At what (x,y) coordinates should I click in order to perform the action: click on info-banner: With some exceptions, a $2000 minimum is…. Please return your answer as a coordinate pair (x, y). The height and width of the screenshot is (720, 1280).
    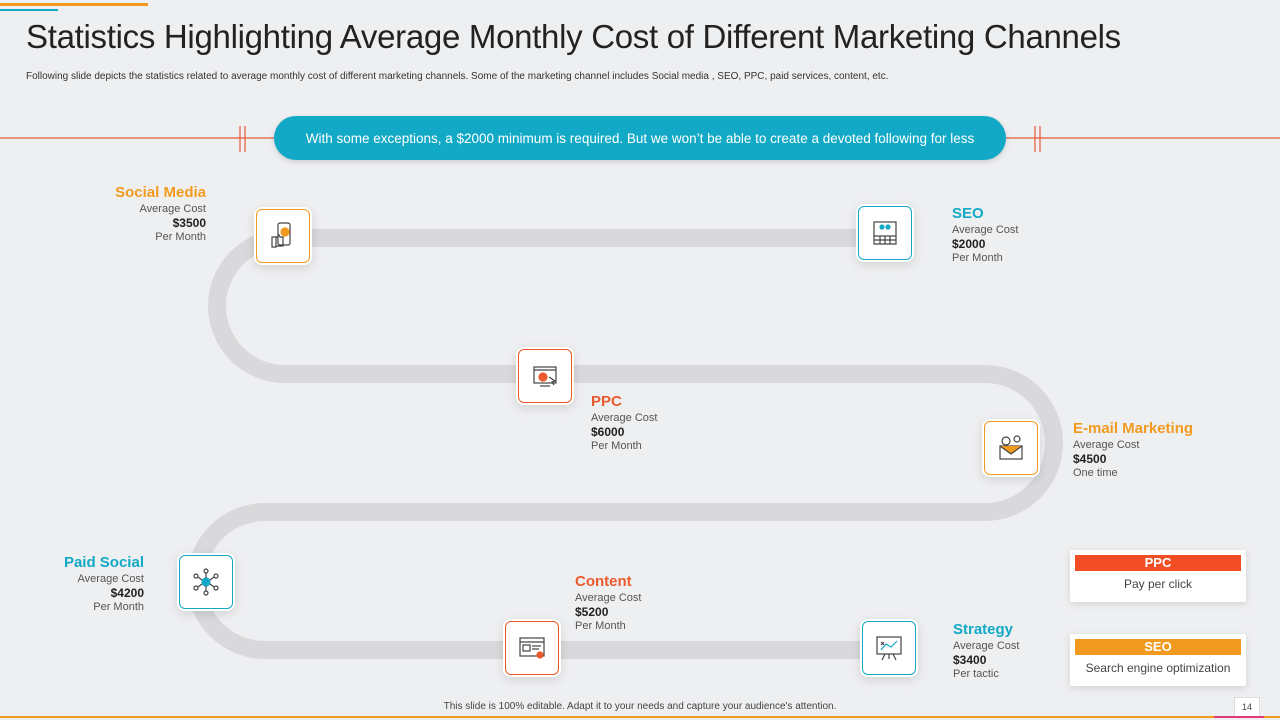
    Looking at the image, I should click on (640, 138).